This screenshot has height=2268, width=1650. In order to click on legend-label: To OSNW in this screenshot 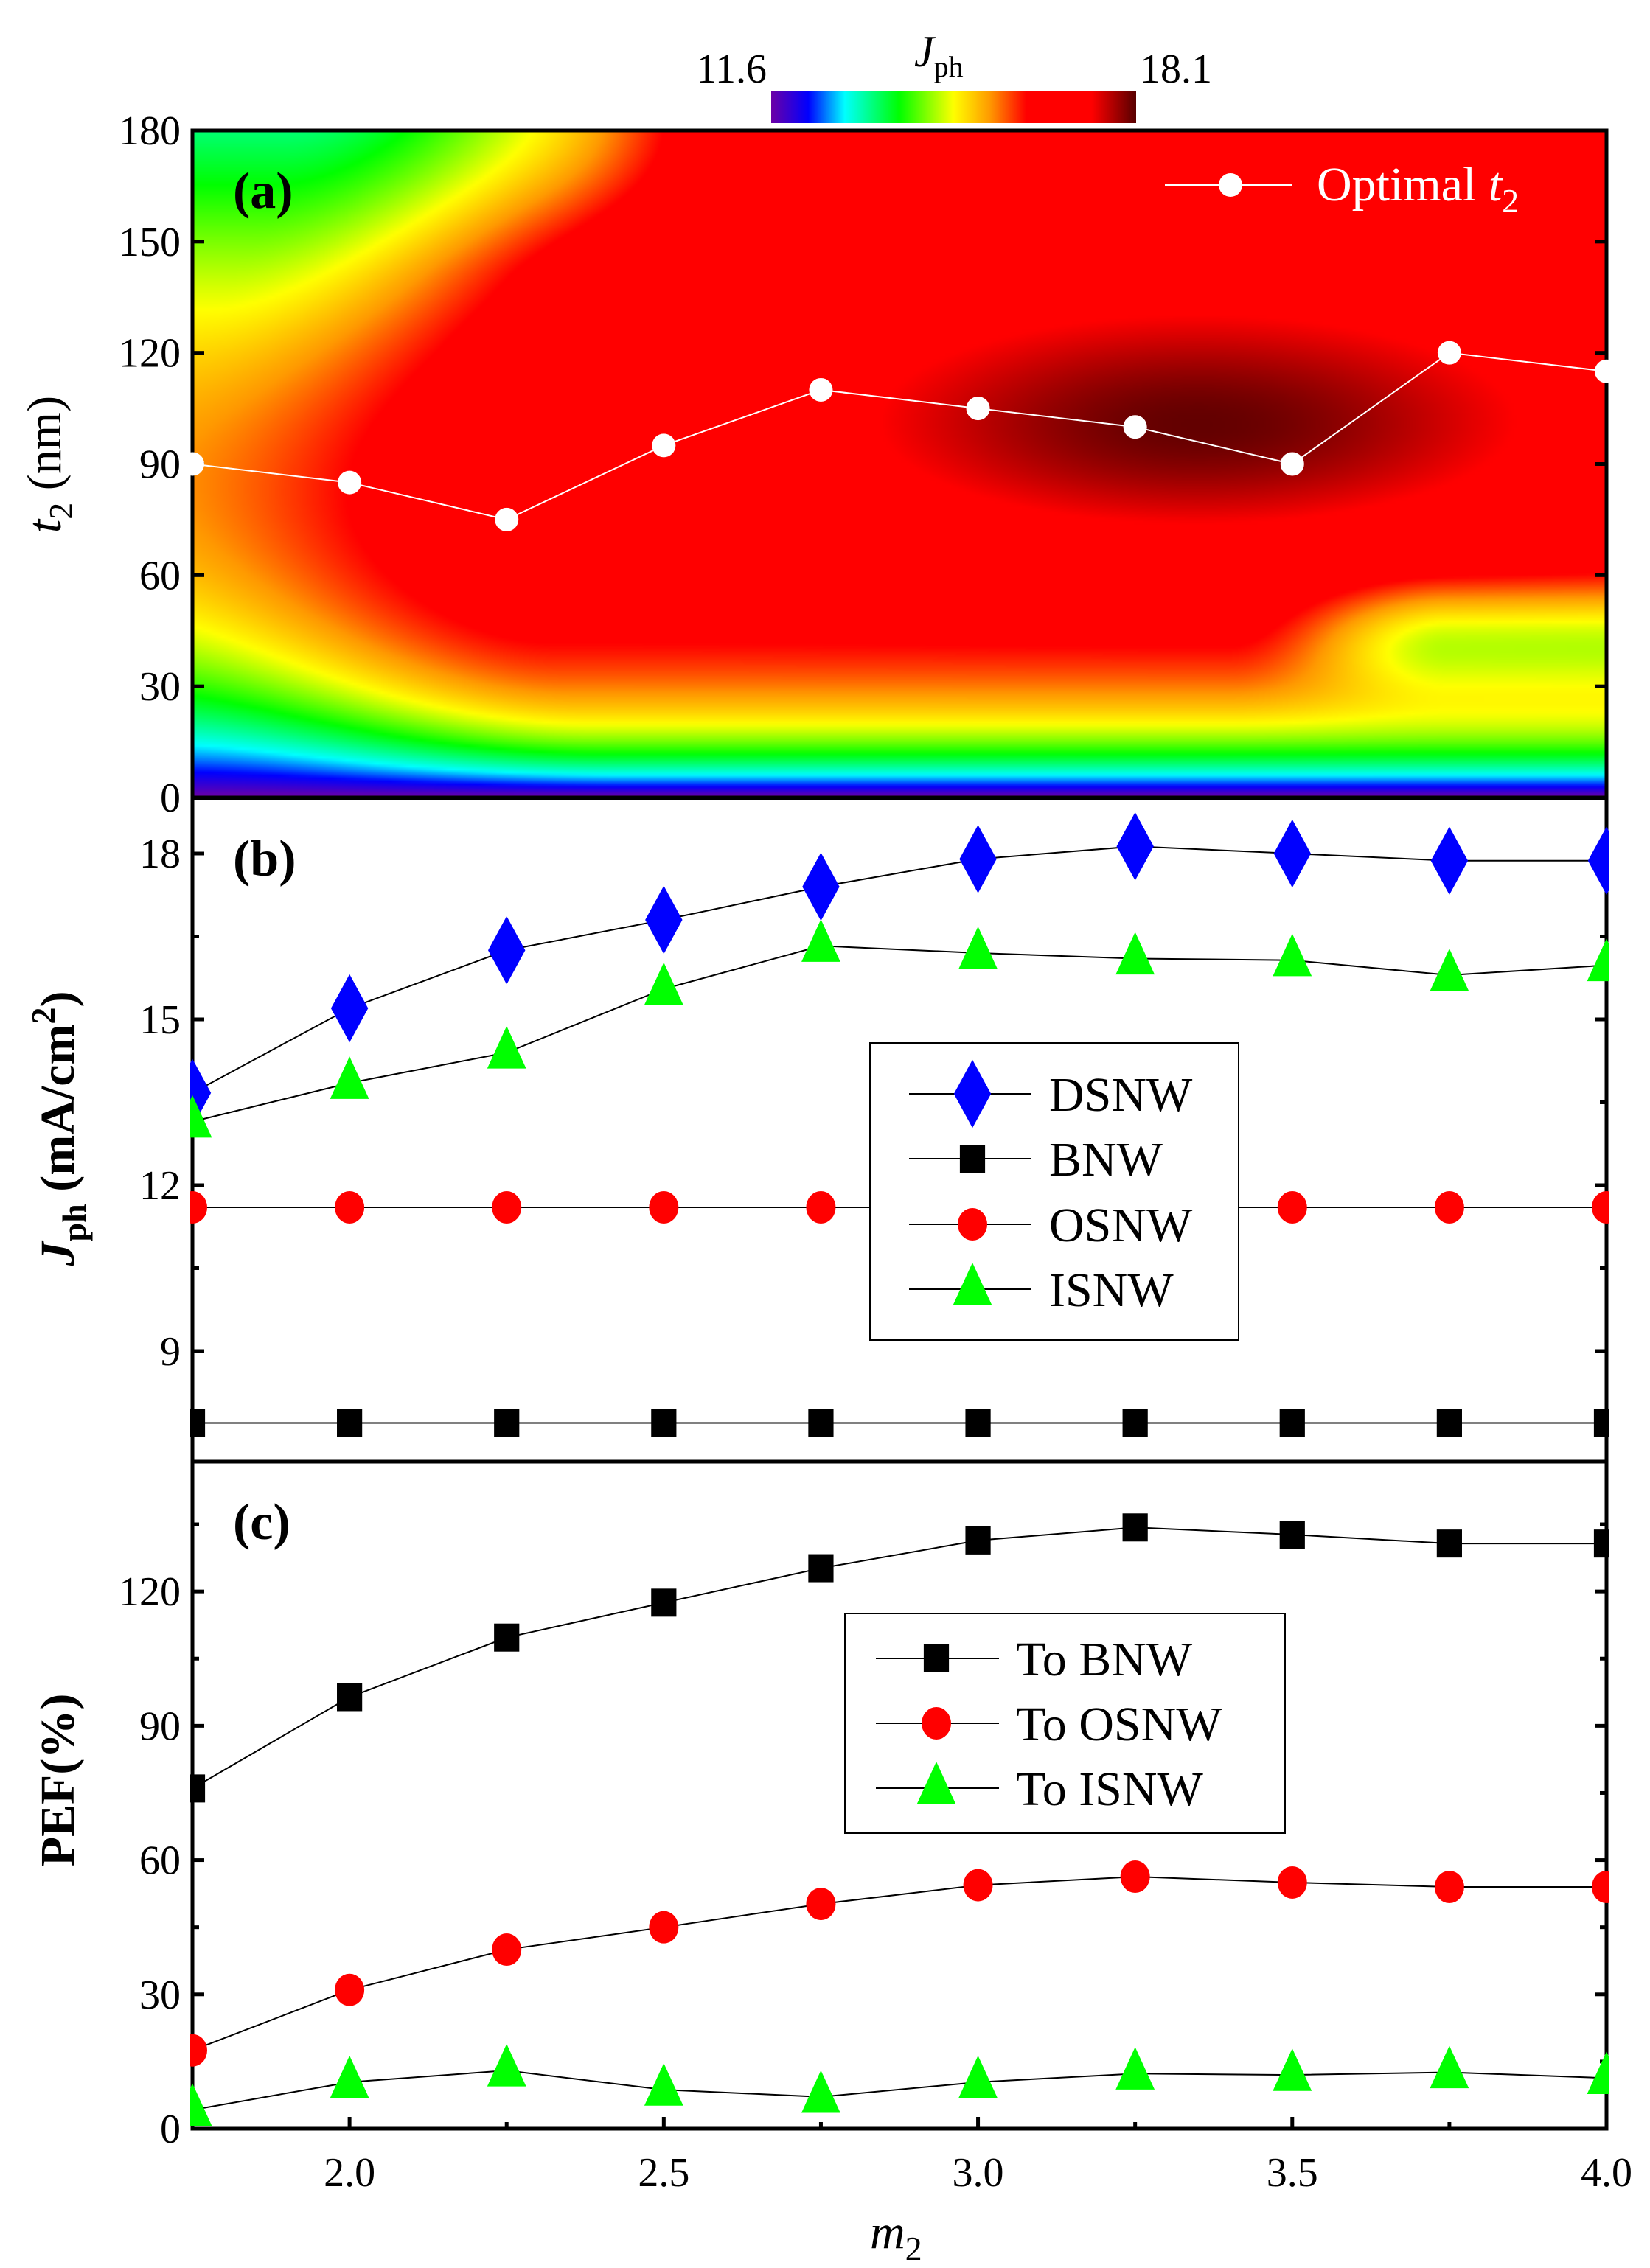, I will do `click(1119, 1724)`.